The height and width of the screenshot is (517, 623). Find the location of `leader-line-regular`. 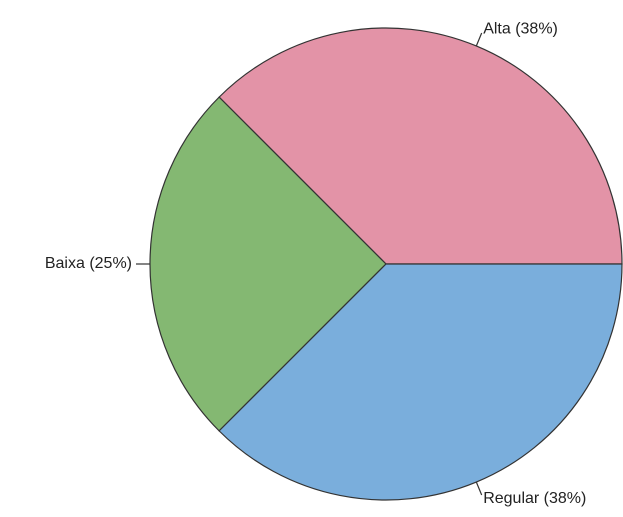

leader-line-regular is located at coordinates (479, 488).